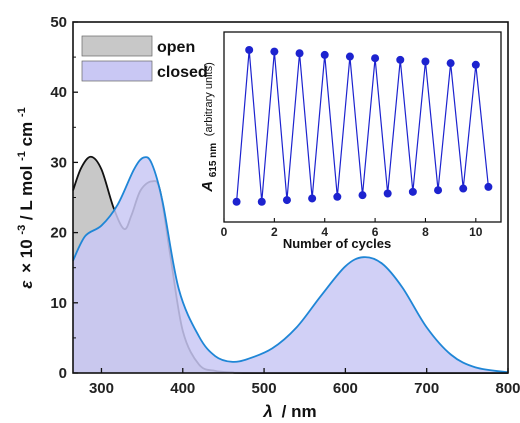 The image size is (520, 423). I want to click on y-tick-label: 20, so click(58, 233).